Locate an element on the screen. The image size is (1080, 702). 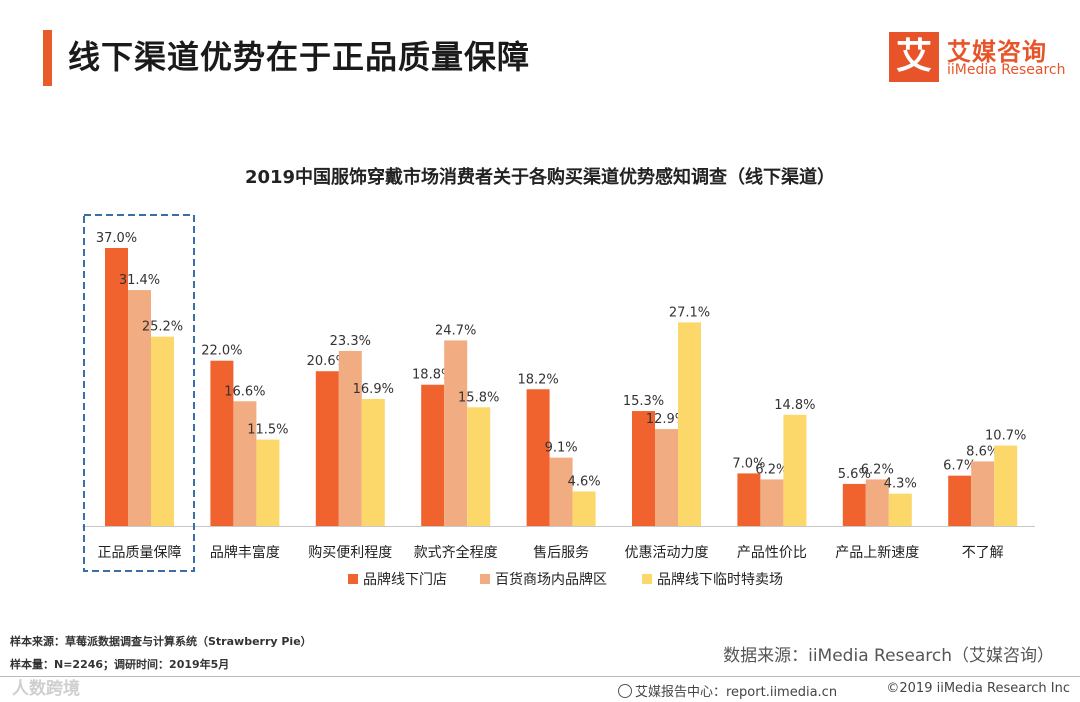
data-label-2-5: 9.1% is located at coordinates (561, 448).